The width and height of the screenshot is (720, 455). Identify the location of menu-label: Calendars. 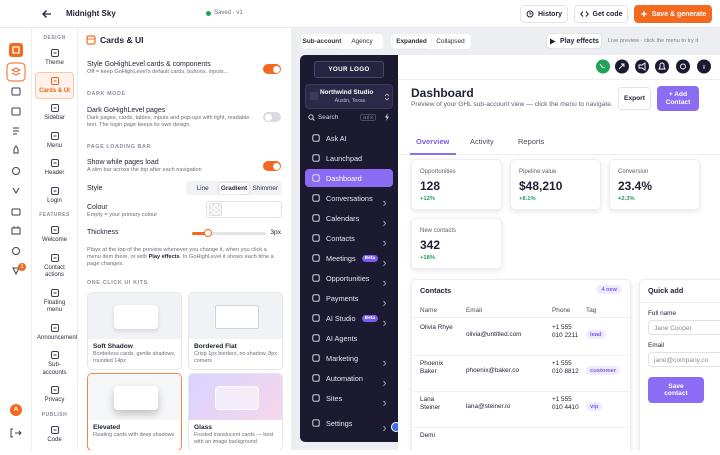
(343, 218).